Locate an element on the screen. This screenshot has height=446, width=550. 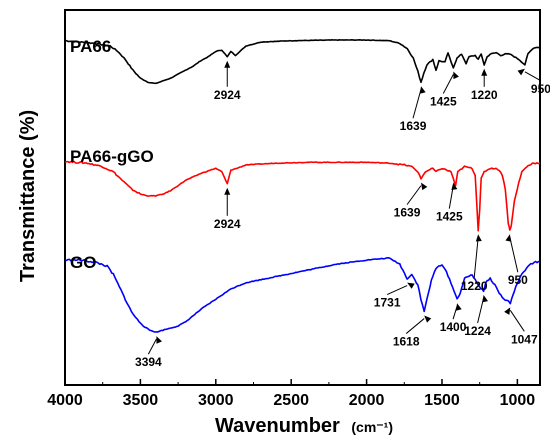
peak-label-3394: 3394 is located at coordinates (148, 362).